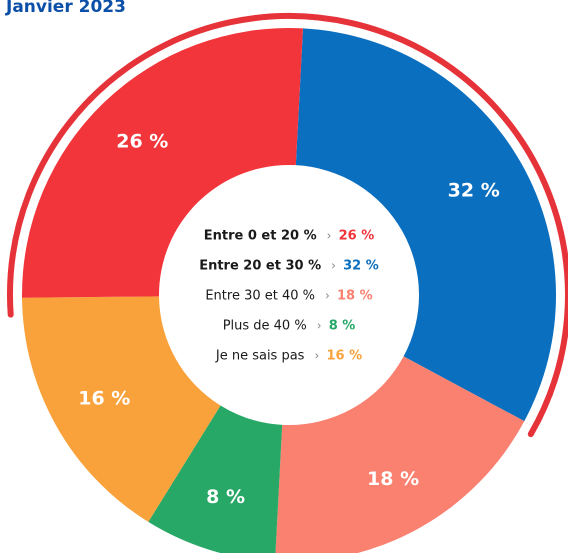  I want to click on legend-value: 8 %, so click(342, 326).